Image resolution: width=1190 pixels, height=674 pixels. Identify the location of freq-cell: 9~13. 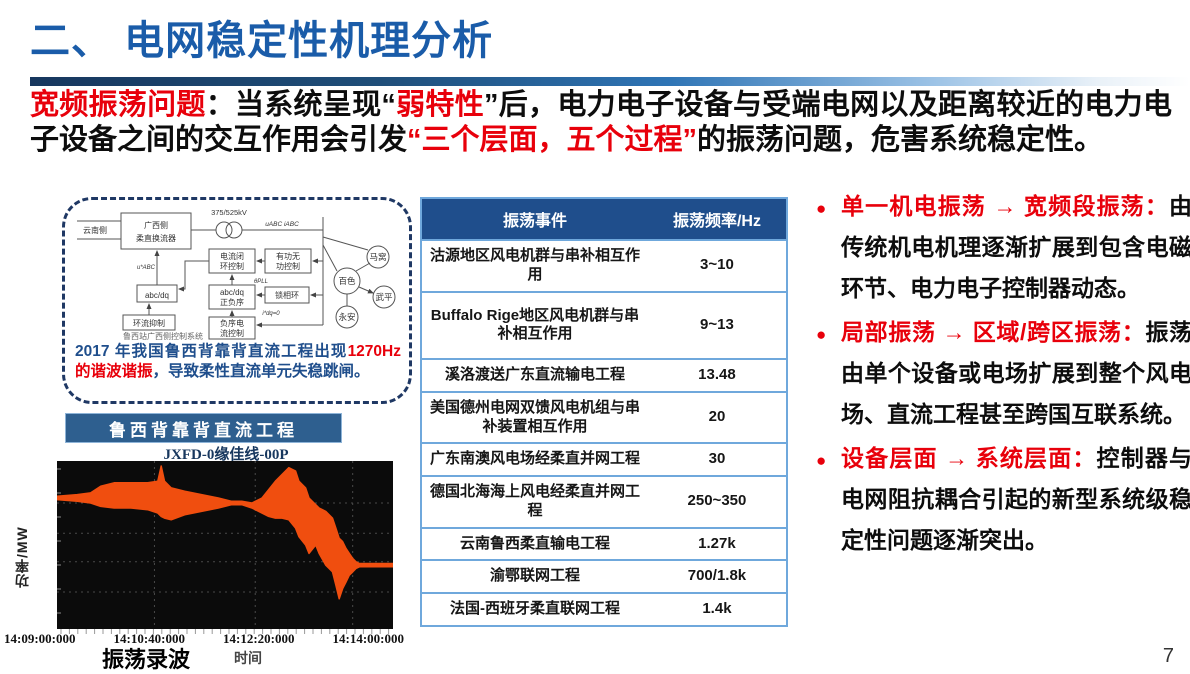
(717, 324).